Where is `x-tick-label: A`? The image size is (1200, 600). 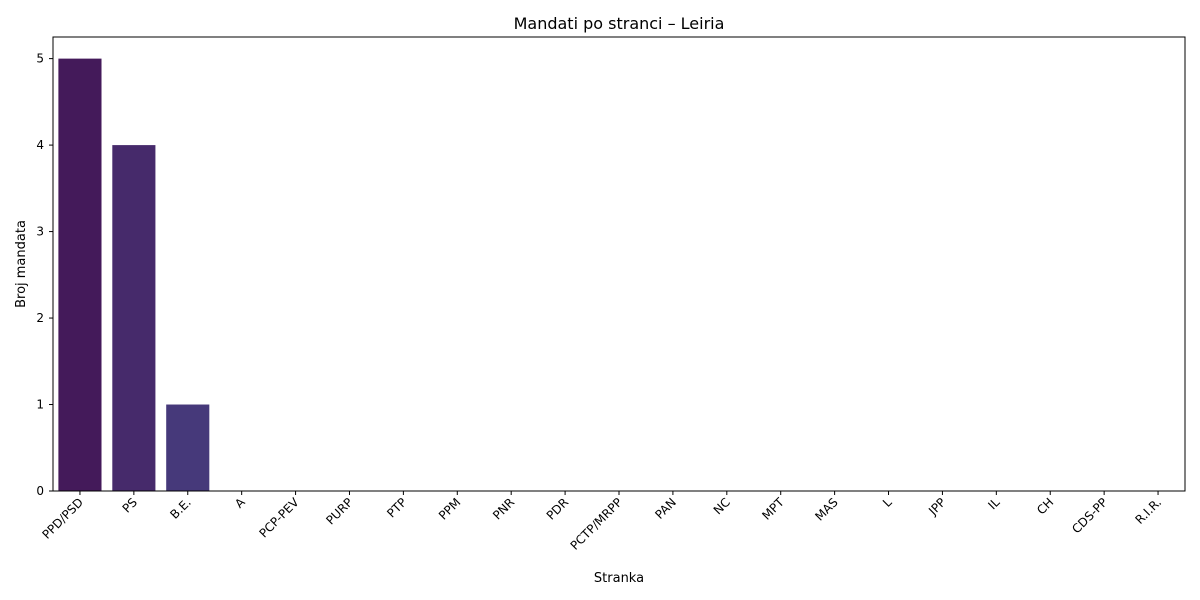 x-tick-label: A is located at coordinates (240, 503).